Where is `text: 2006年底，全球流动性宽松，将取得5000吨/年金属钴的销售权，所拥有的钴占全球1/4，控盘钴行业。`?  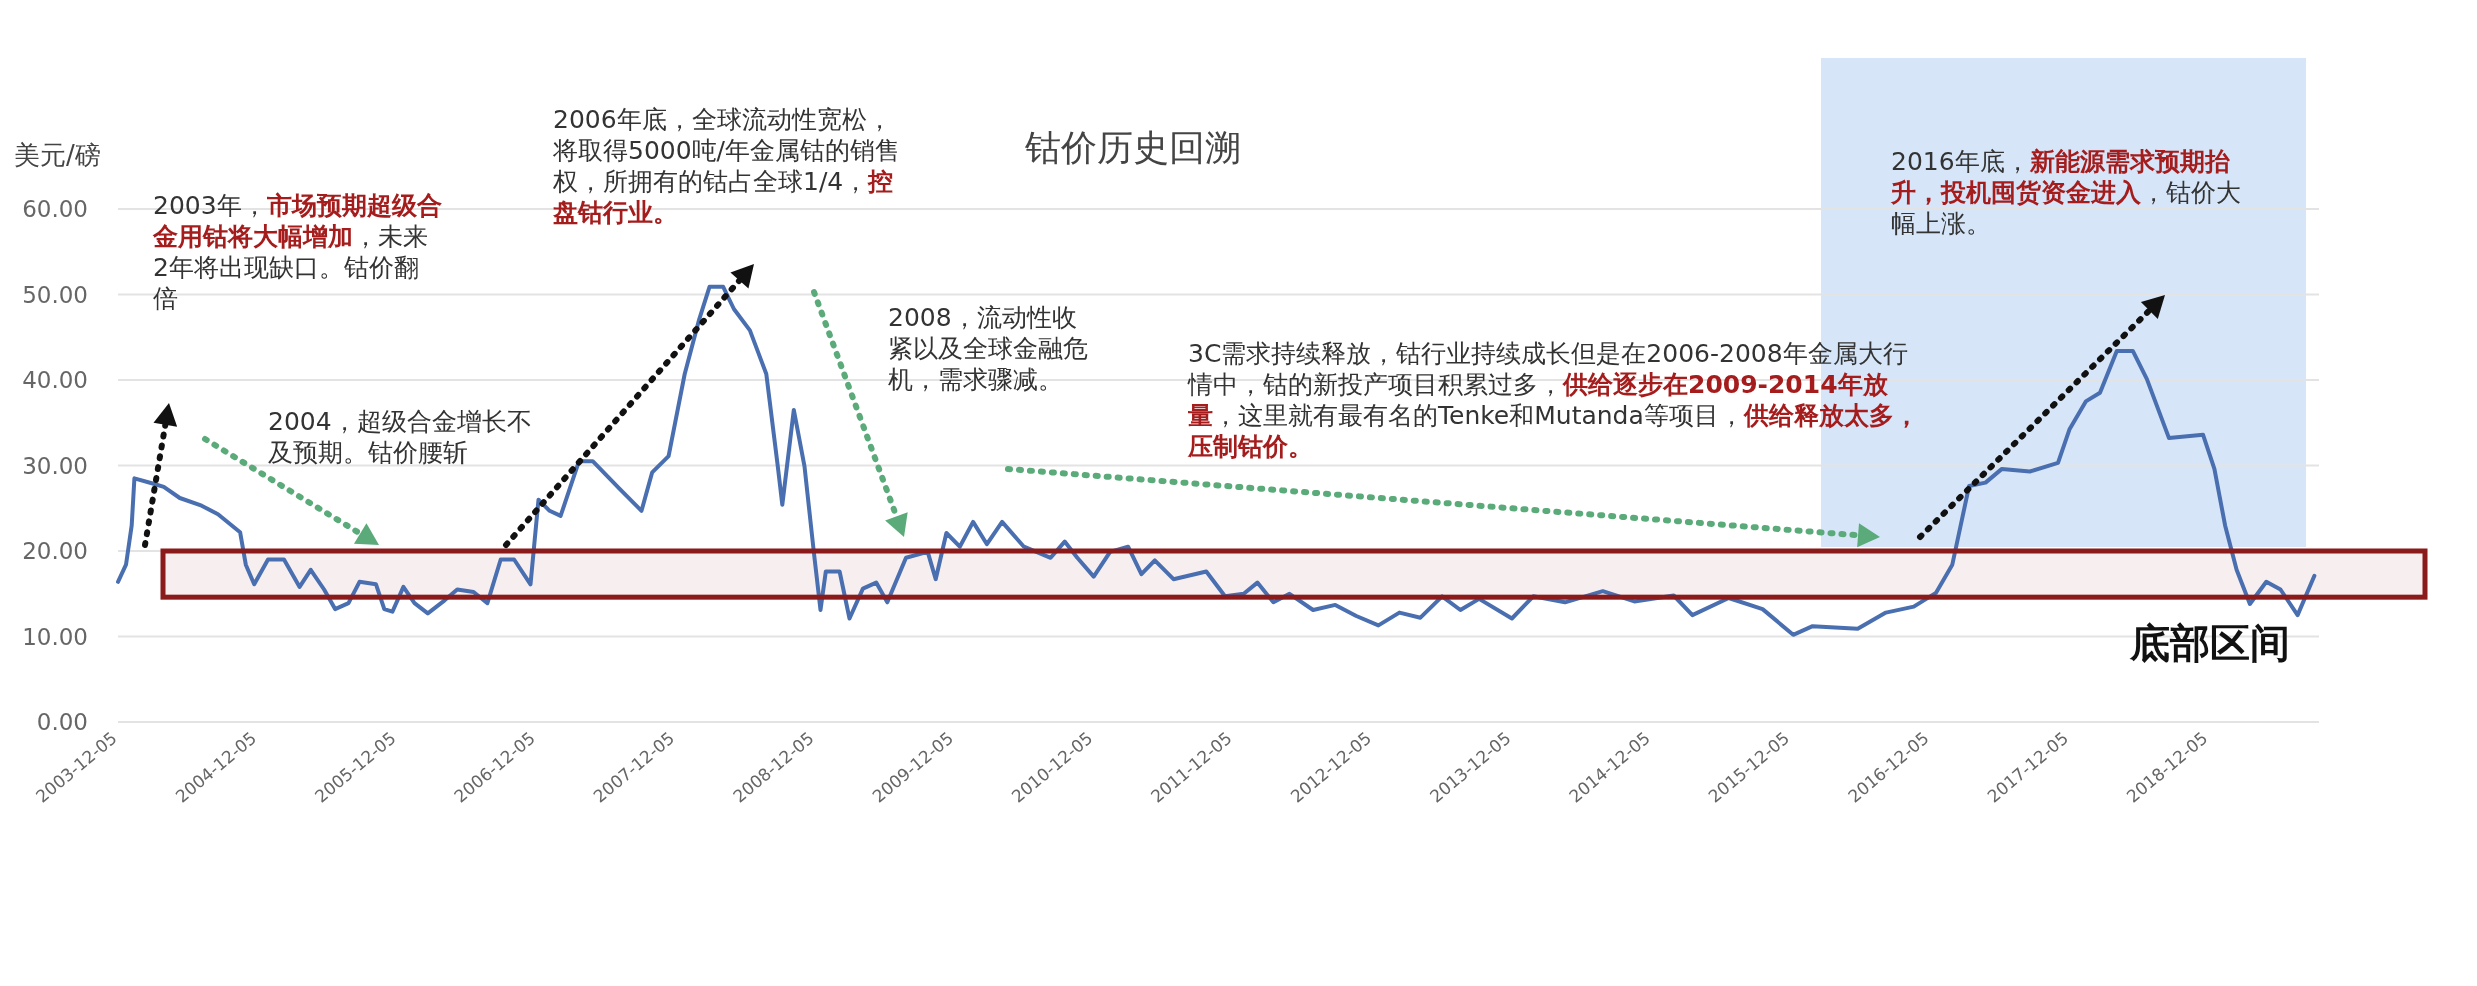
text: 2006年底，全球流动性宽松，将取得5000吨/年金属钴的销售权，所拥有的钴占全球1/4，控盘钴行业。 is located at coordinates (727, 166).